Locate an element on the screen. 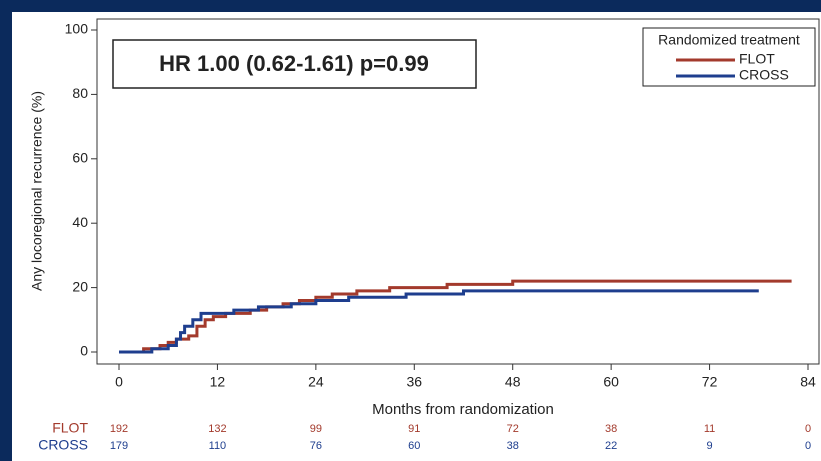 The height and width of the screenshot is (461, 821). risk-count: 110 is located at coordinates (218, 446).